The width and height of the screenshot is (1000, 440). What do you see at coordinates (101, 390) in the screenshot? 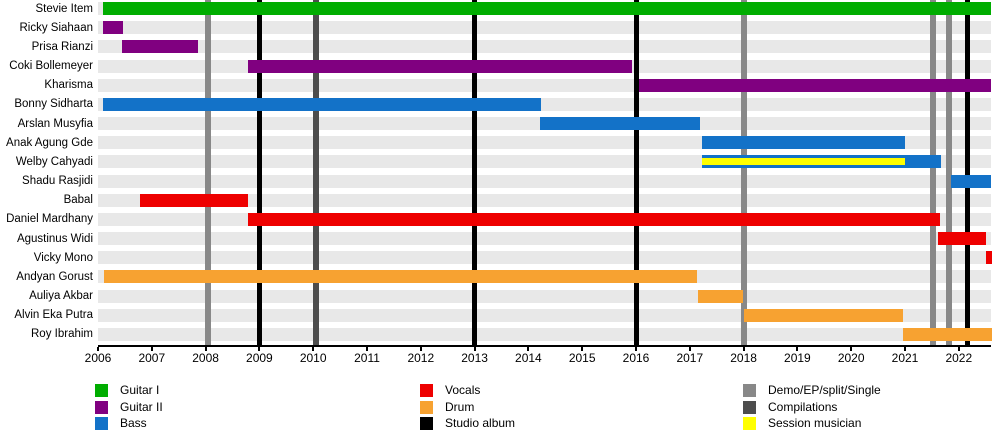
I see `legend-swatch-guitar1` at bounding box center [101, 390].